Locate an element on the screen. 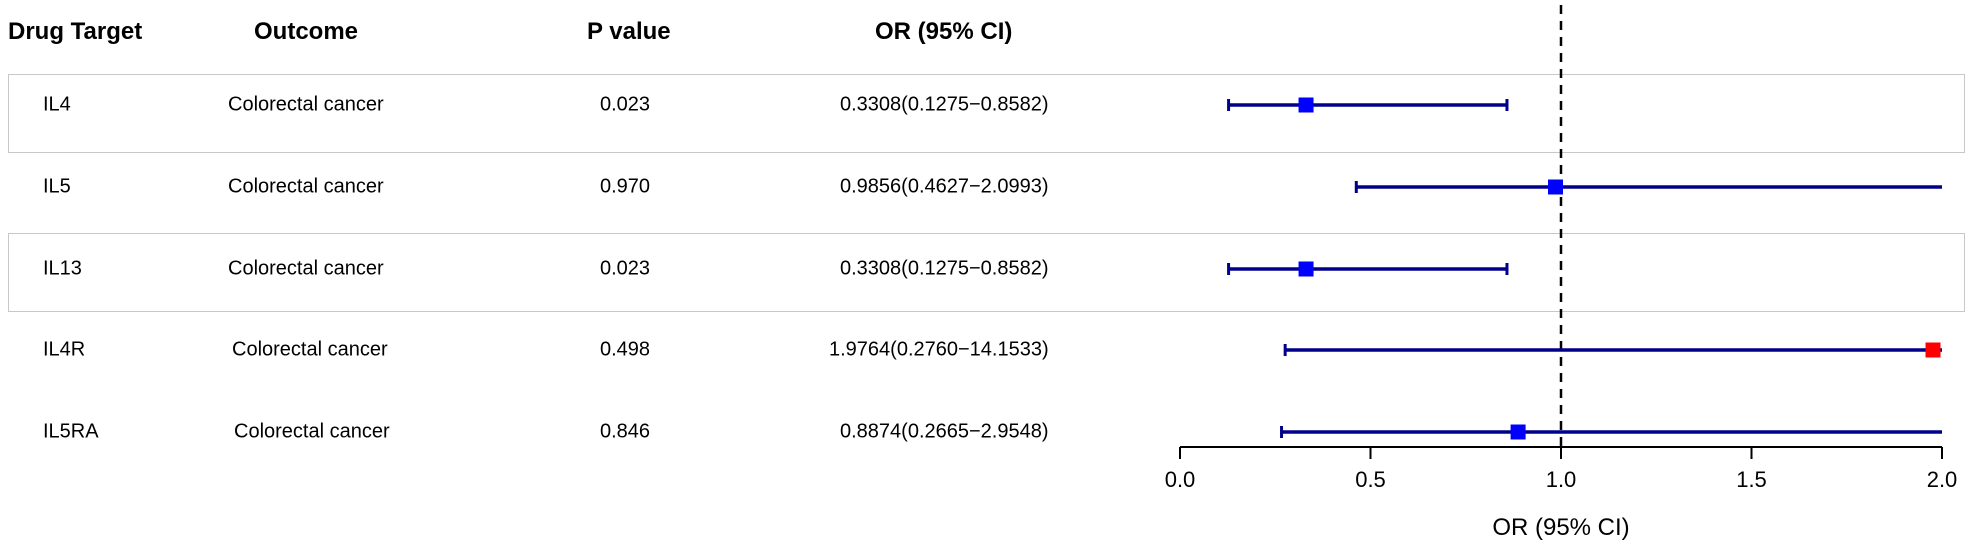 Image resolution: width=1965 pixels, height=547 pixels. row-target: IL5 is located at coordinates (57, 186).